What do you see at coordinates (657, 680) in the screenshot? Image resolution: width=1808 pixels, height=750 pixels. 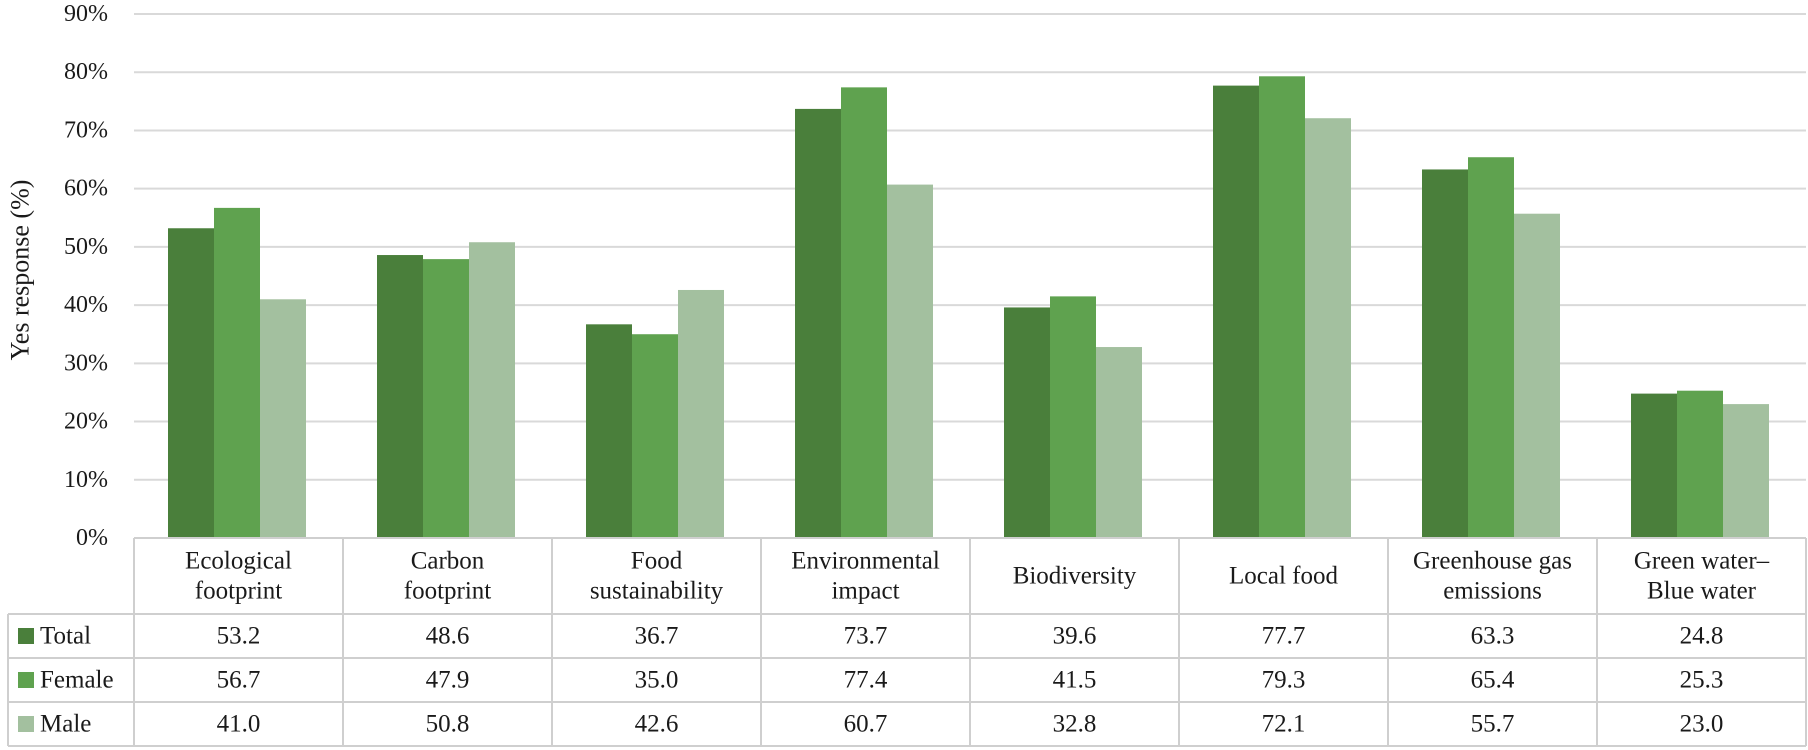 I see `data-label-female: 35.0` at bounding box center [657, 680].